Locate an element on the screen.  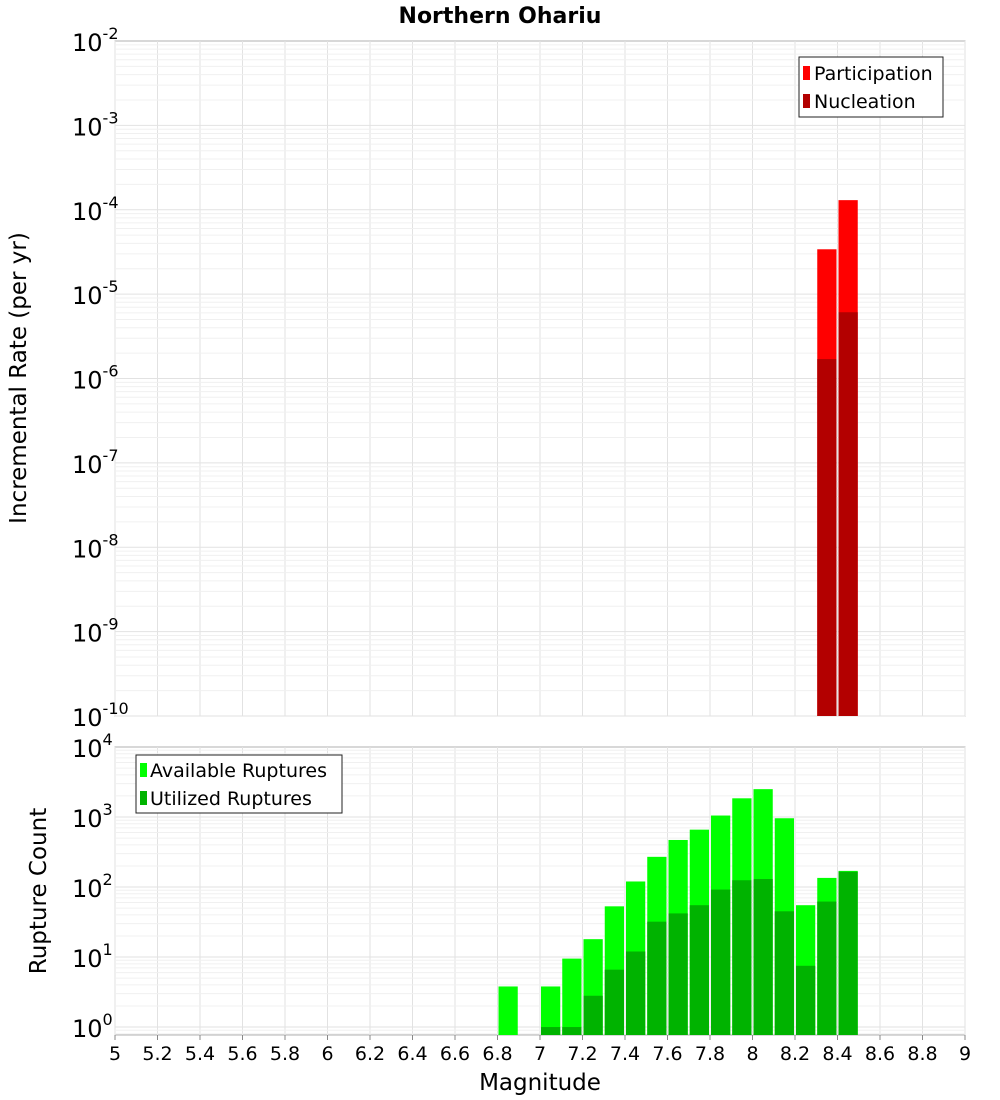
nucleation-swatch is located at coordinates (806, 101).